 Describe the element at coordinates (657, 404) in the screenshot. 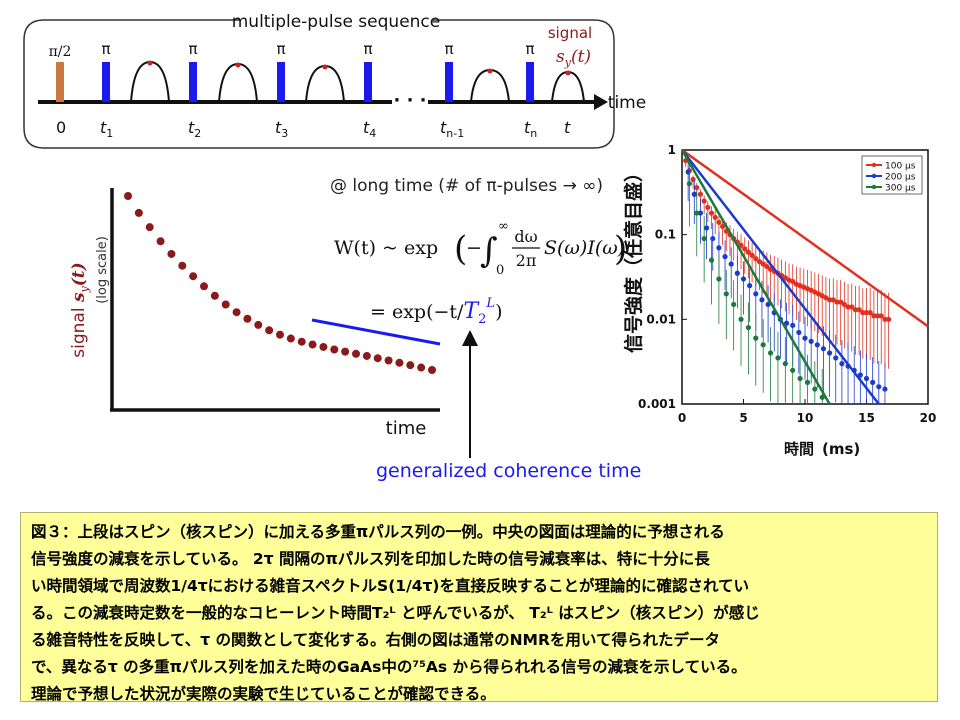

I see `y-tick-label: 0.001` at that location.